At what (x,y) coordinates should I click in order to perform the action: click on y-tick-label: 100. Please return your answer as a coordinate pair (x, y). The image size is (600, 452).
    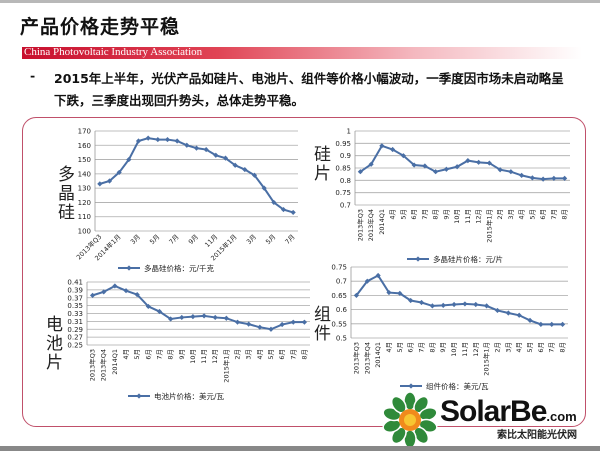
    Looking at the image, I should click on (84, 232).